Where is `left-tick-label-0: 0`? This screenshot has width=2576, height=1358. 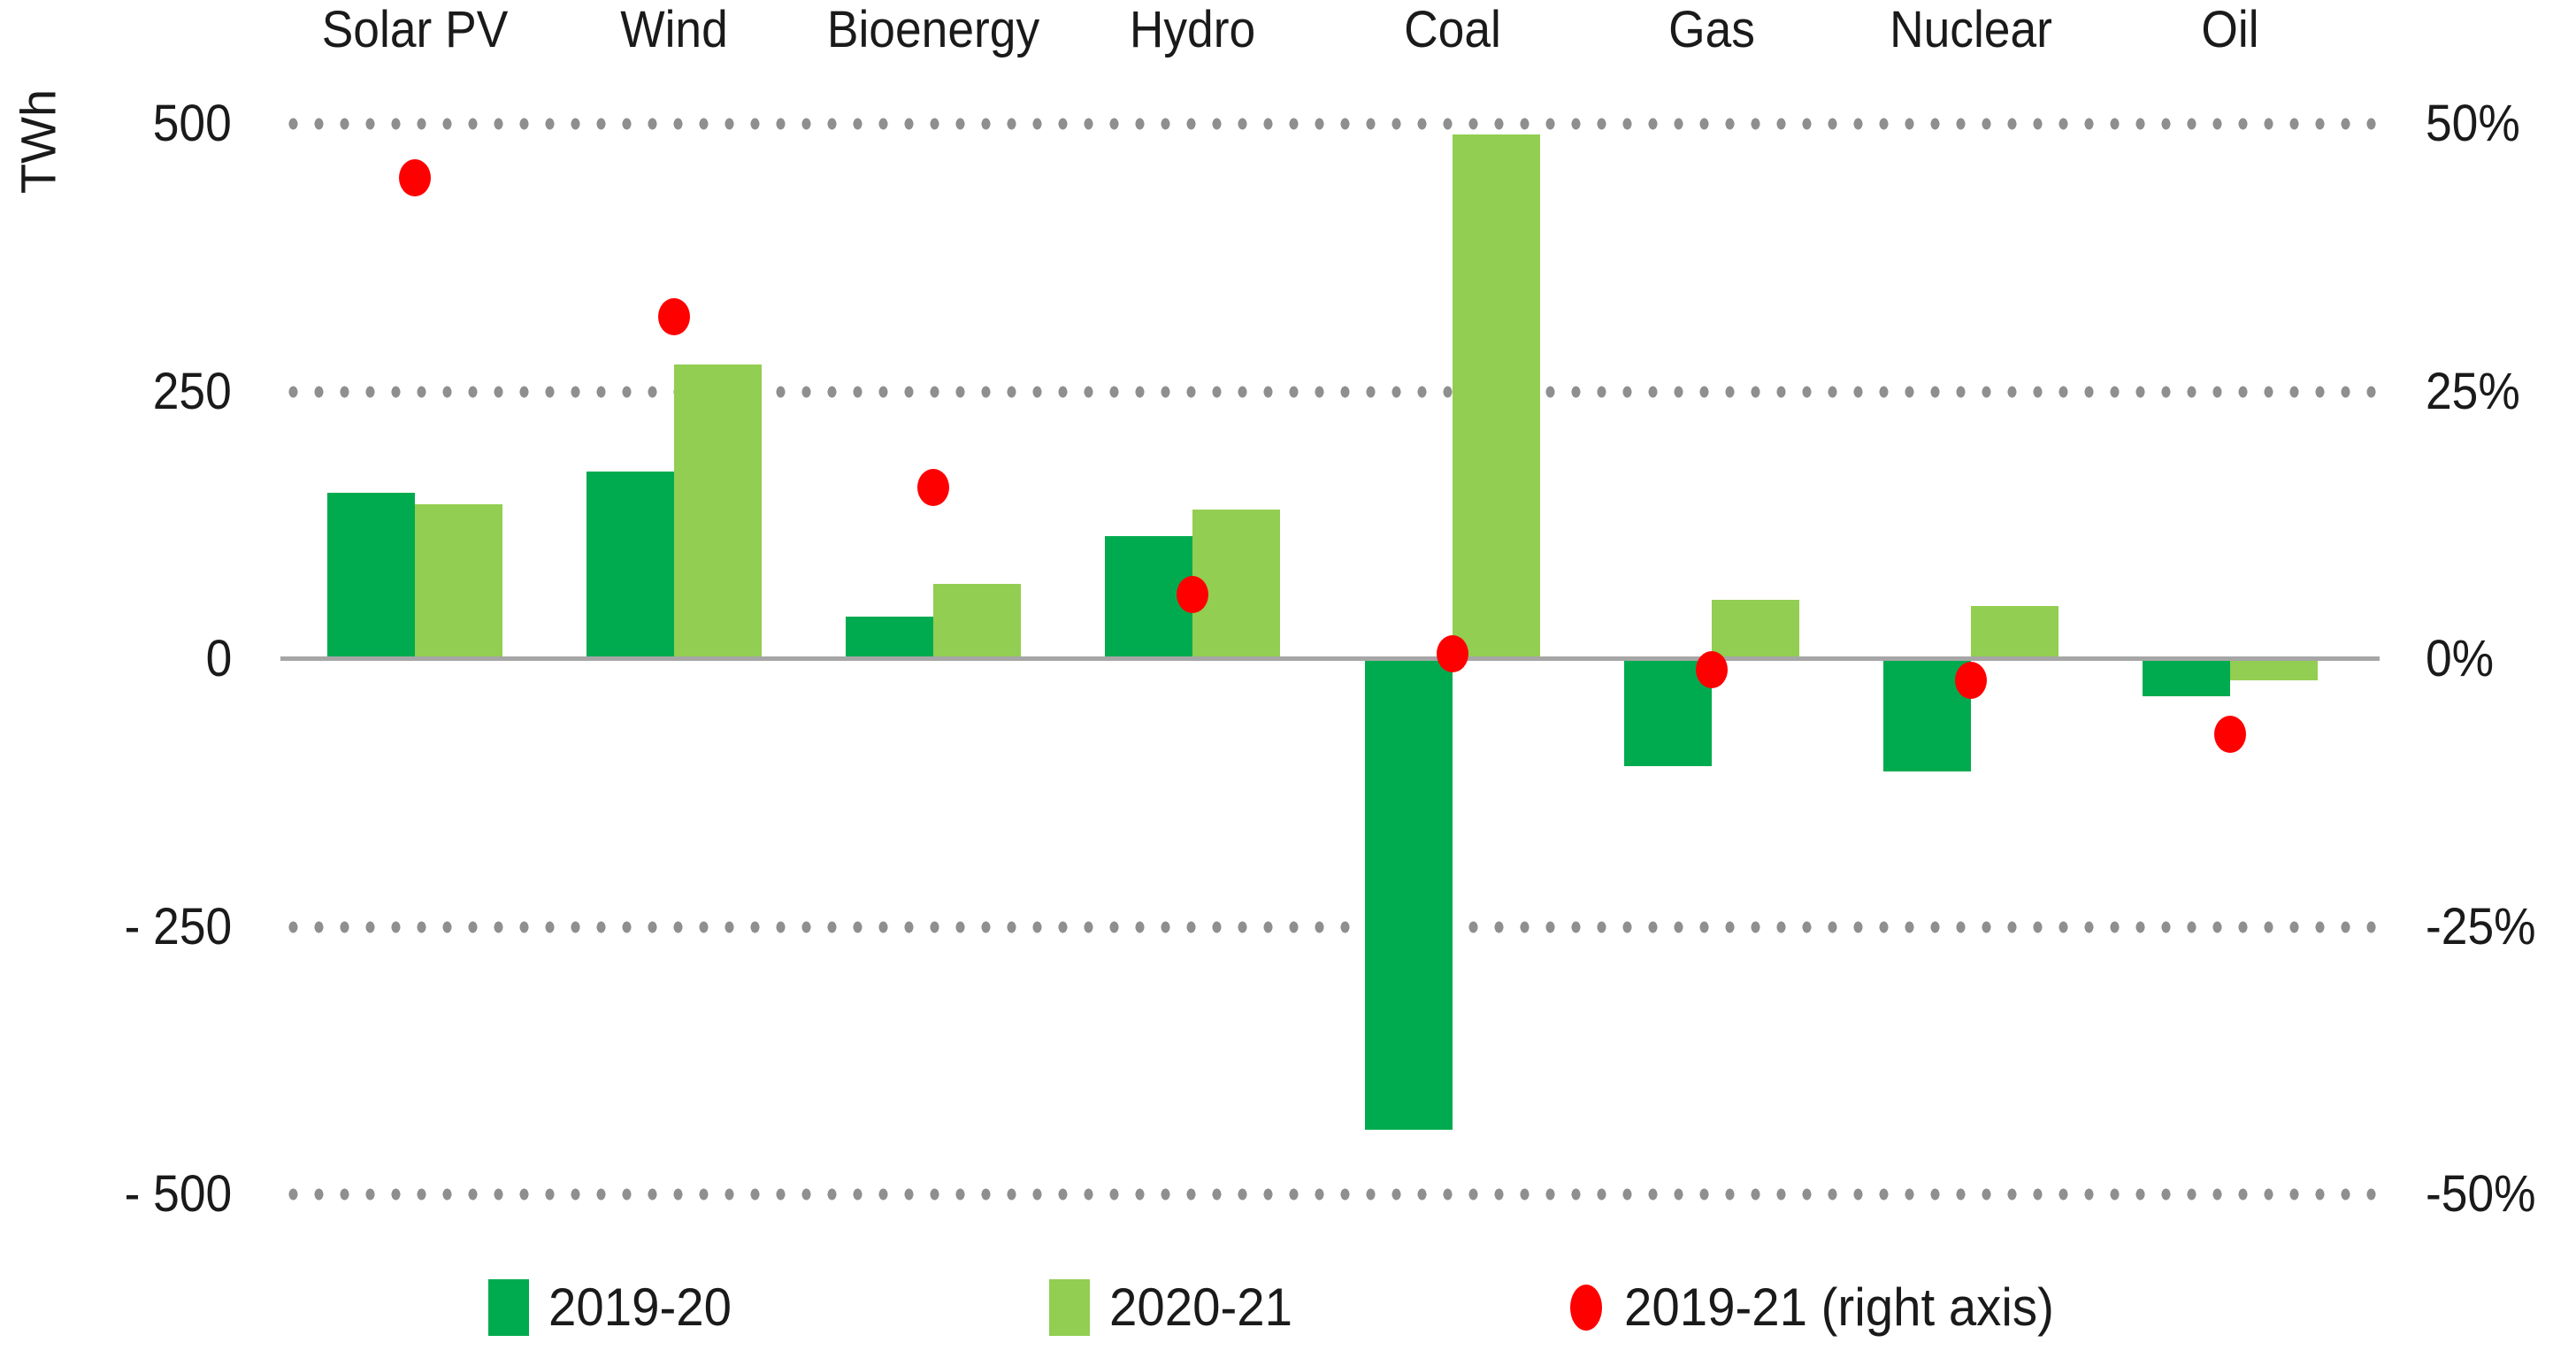
left-tick-label-0: 0 is located at coordinates (218, 658).